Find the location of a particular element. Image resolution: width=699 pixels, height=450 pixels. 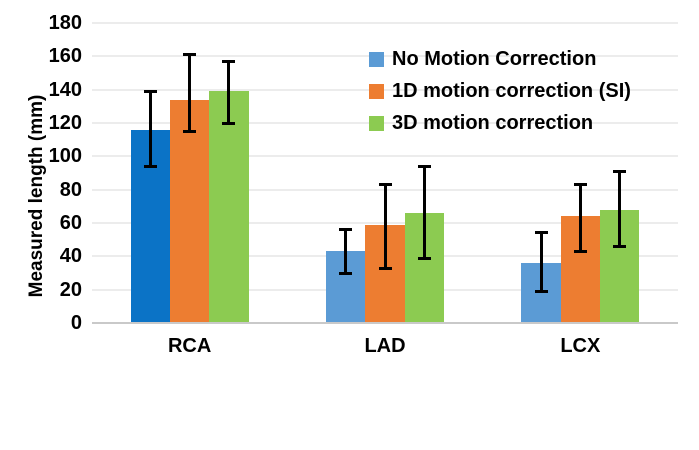

legend-item-1: No Motion Correction is located at coordinates (500, 59).